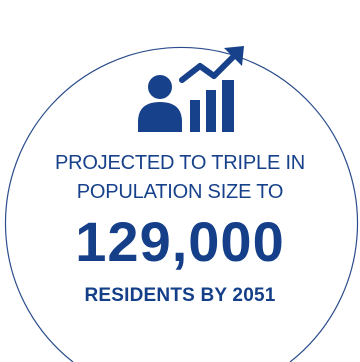 The image size is (360, 362). Describe the element at coordinates (180, 192) in the screenshot. I see `headline-line-2: POPULATION SIZE TO` at that location.